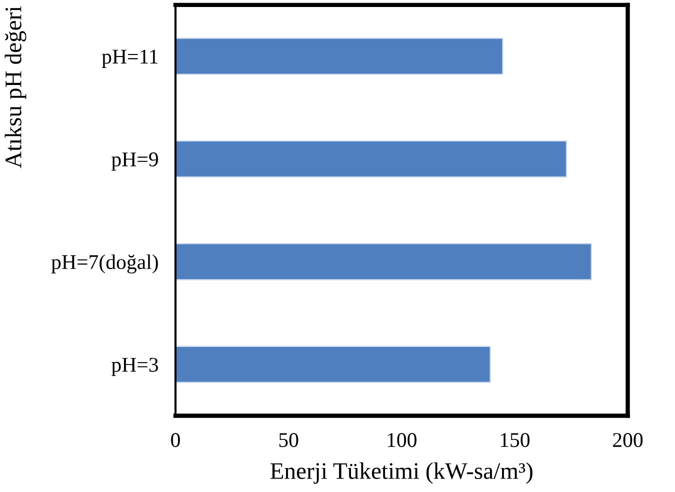 This screenshot has height=492, width=675. I want to click on x-tick-label: 200, so click(628, 440).